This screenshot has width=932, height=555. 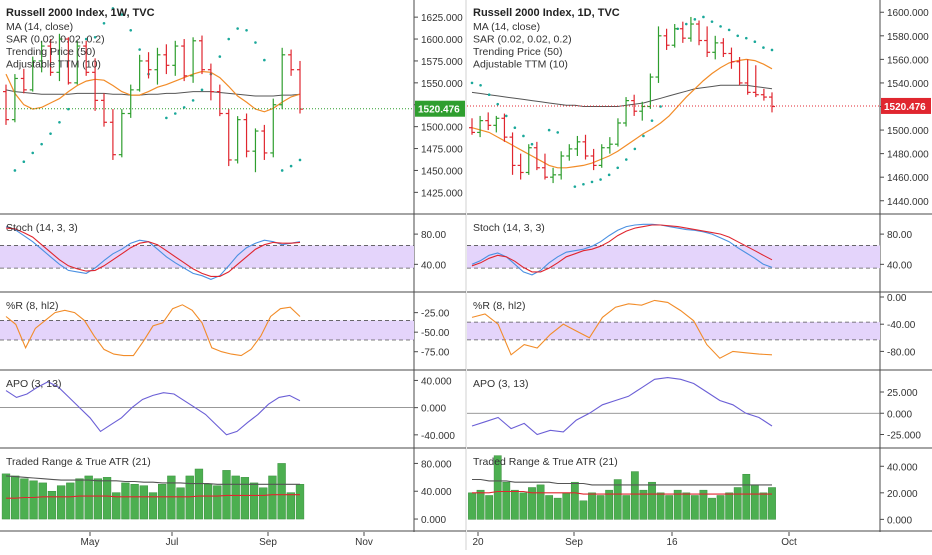 I want to click on stoch-d-line, so click(x=622, y=248).